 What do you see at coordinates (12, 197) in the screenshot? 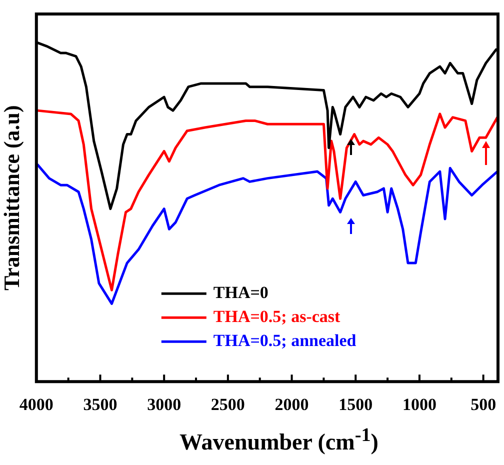
I see `y-axis-title: Transmittance (a.u)` at bounding box center [12, 197].